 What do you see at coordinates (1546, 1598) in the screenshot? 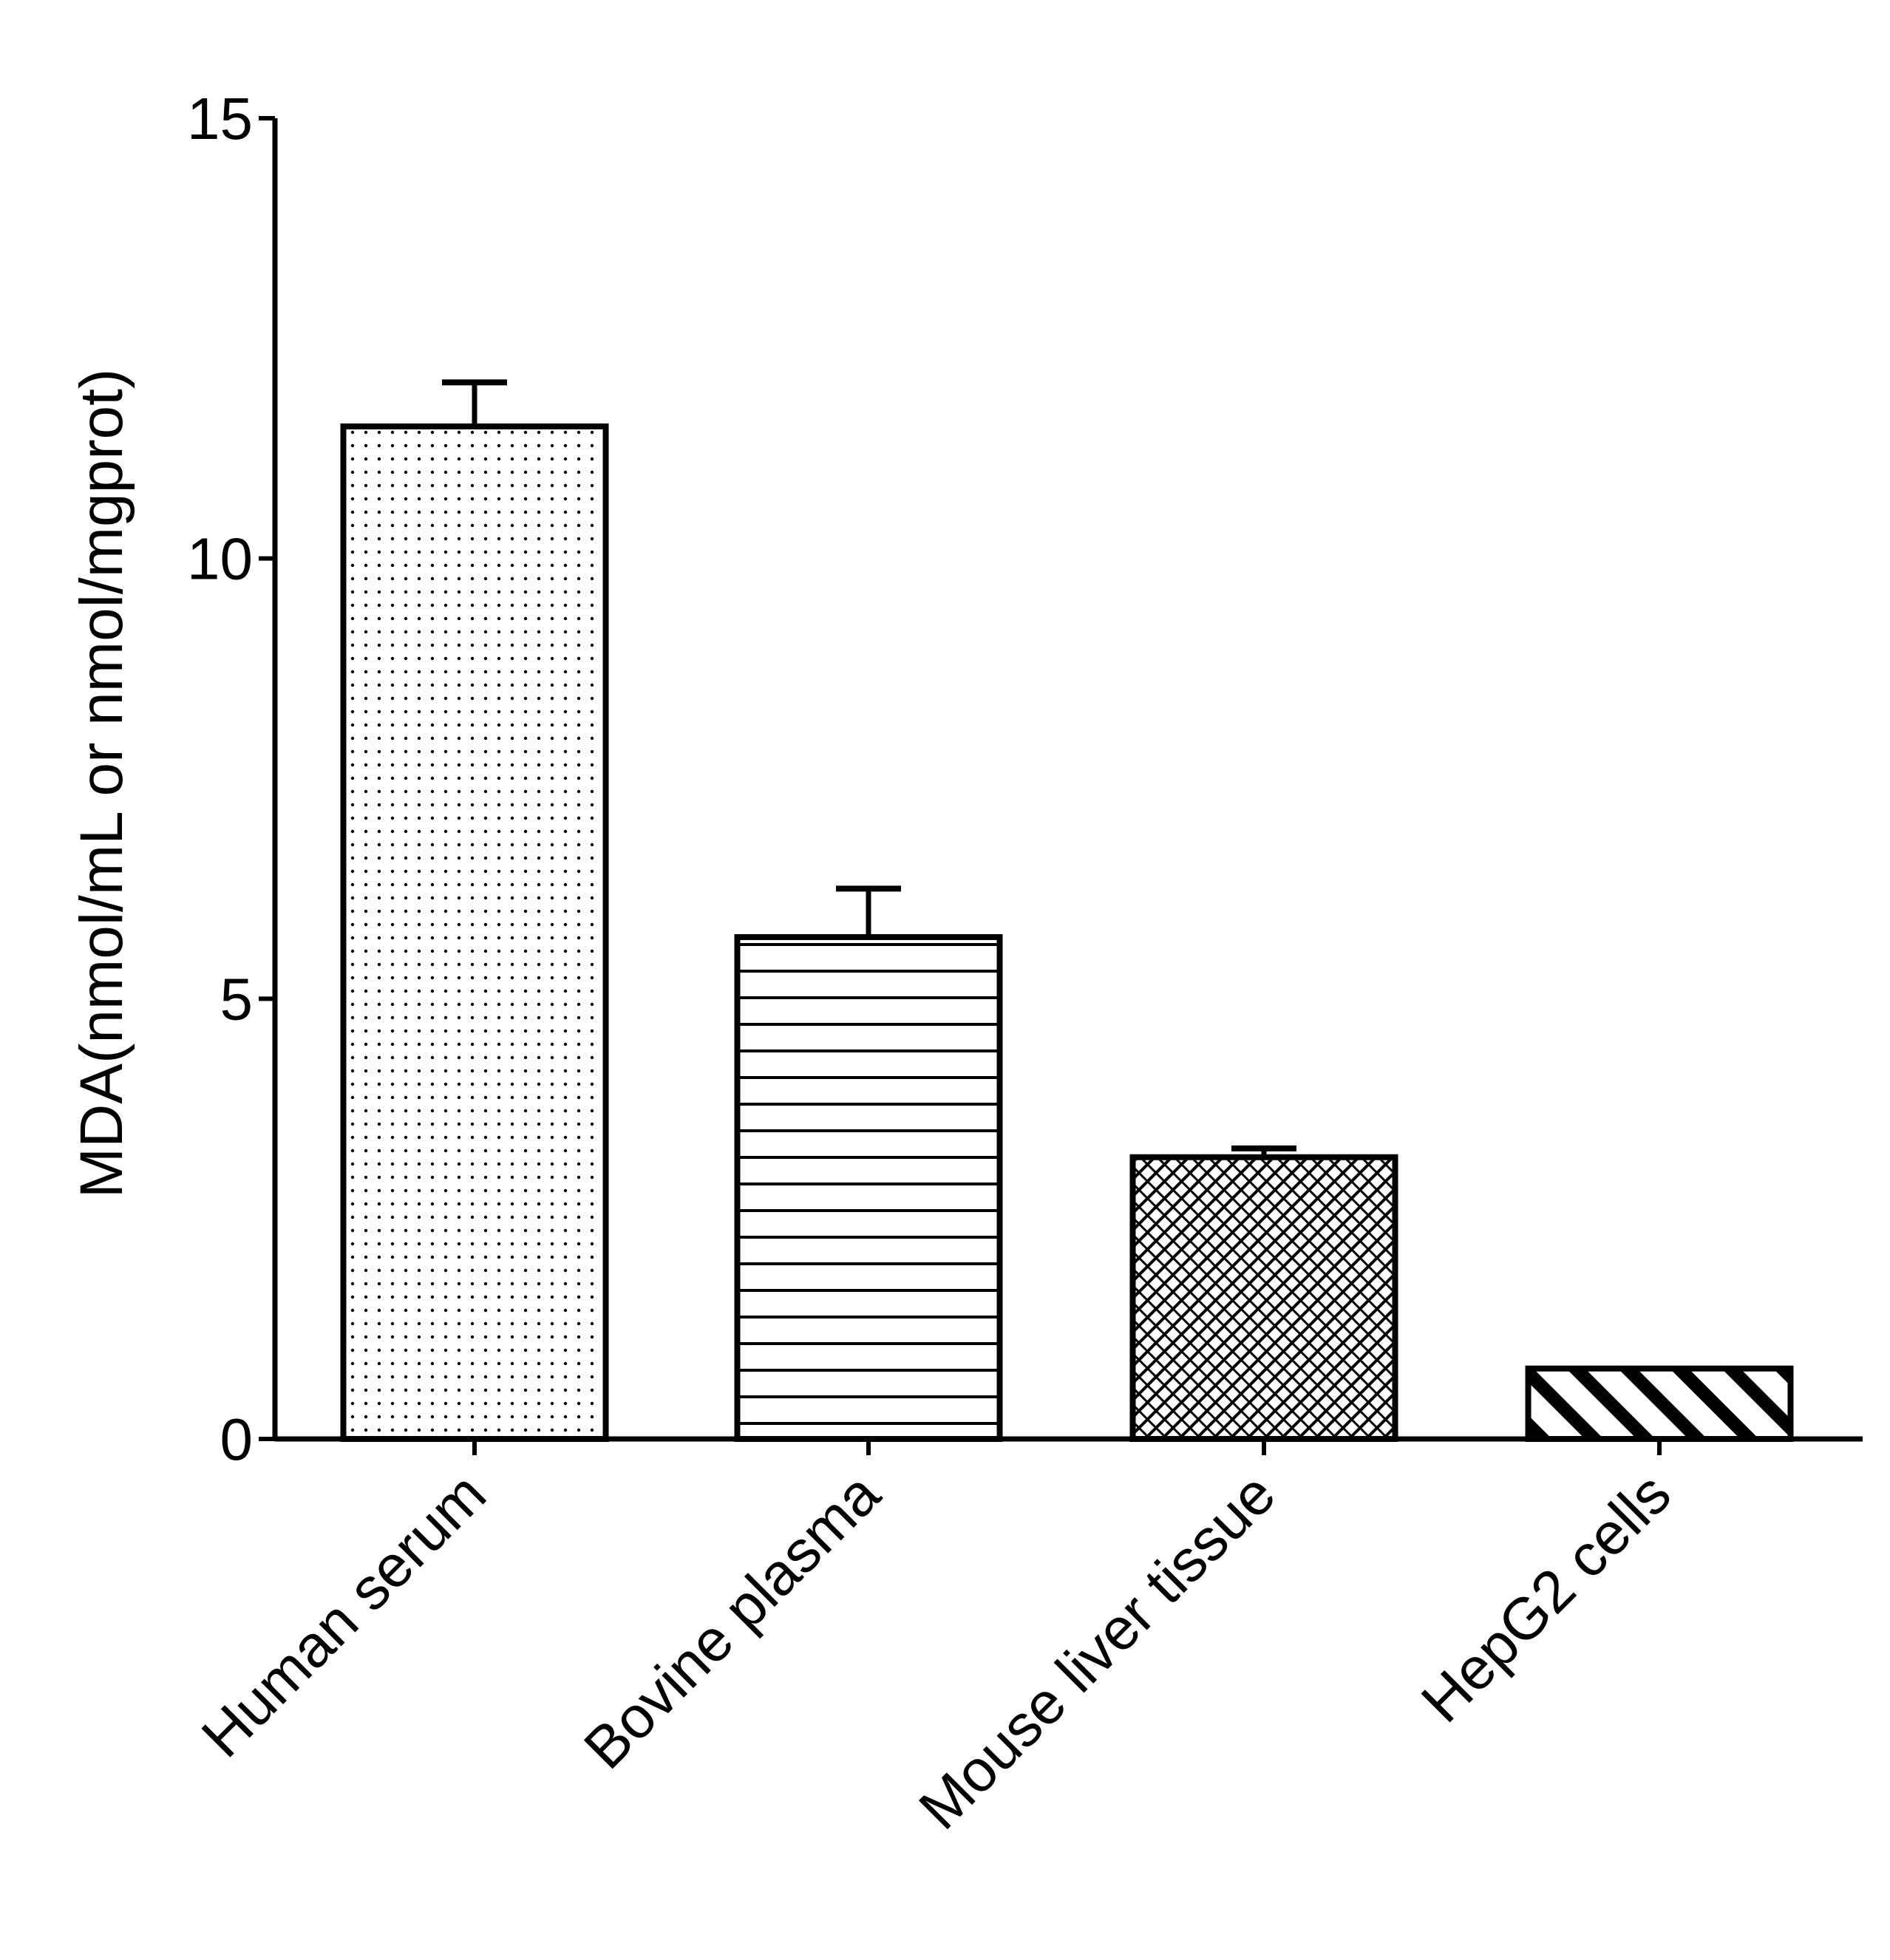
I see `x-tick-label: HepG2 cells` at bounding box center [1546, 1598].